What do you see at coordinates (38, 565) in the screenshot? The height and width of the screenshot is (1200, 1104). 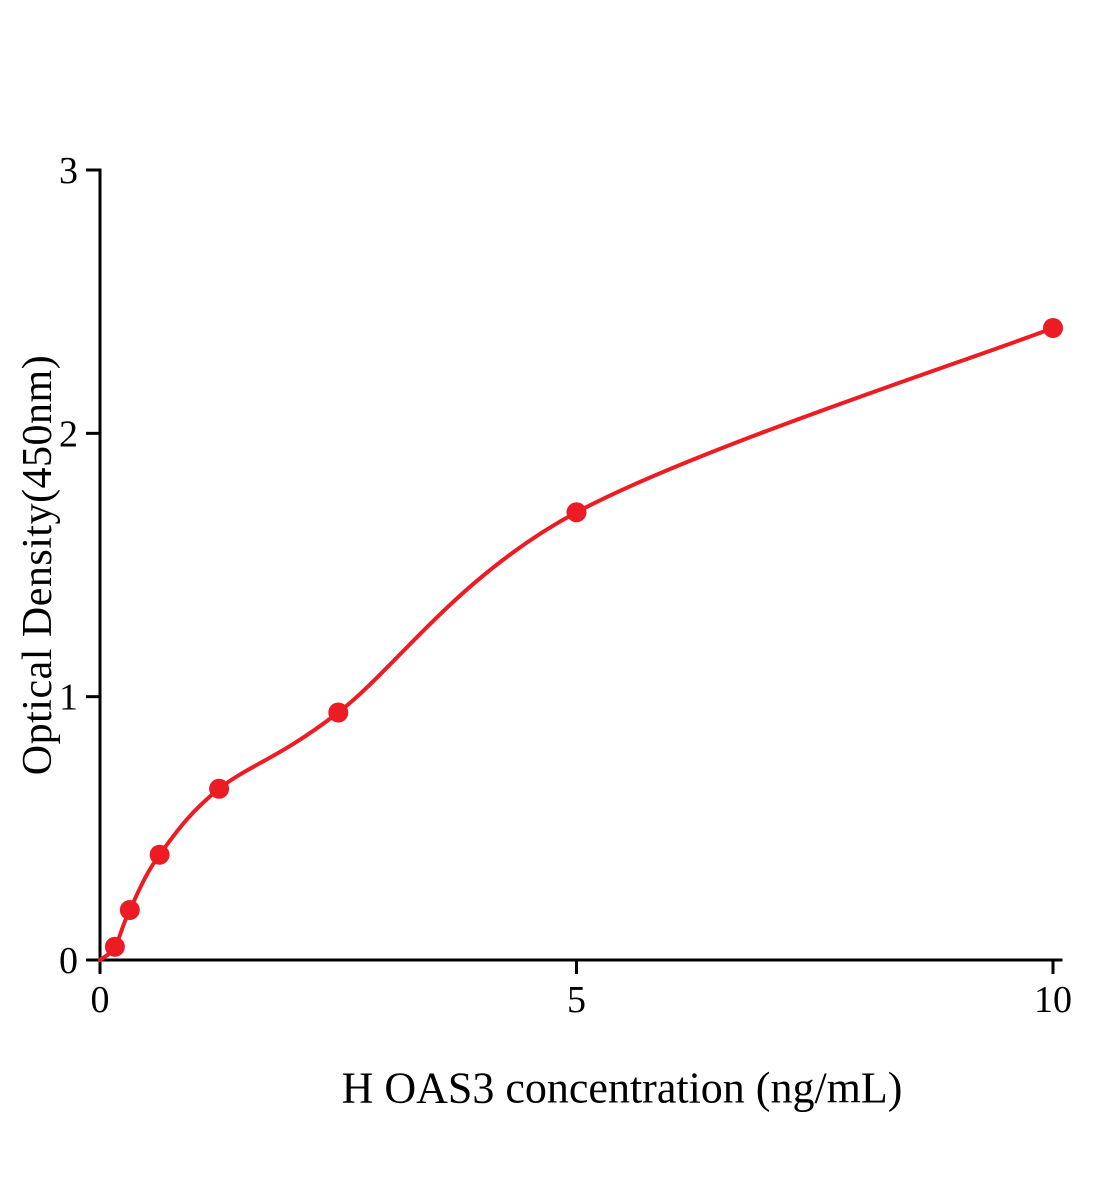 I see `y-axis-title: Optical Density(450nm)` at bounding box center [38, 565].